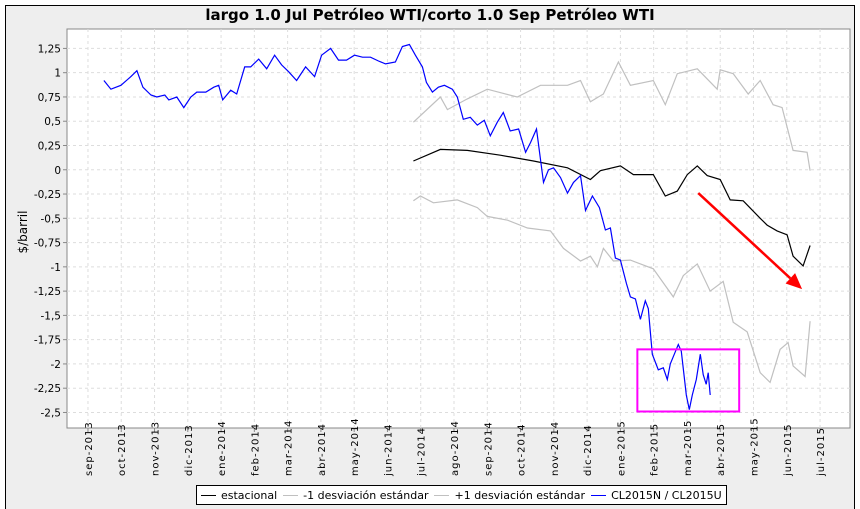  What do you see at coordinates (655, 449) in the screenshot?
I see `x-tick-label: feb-2015` at bounding box center [655, 449].